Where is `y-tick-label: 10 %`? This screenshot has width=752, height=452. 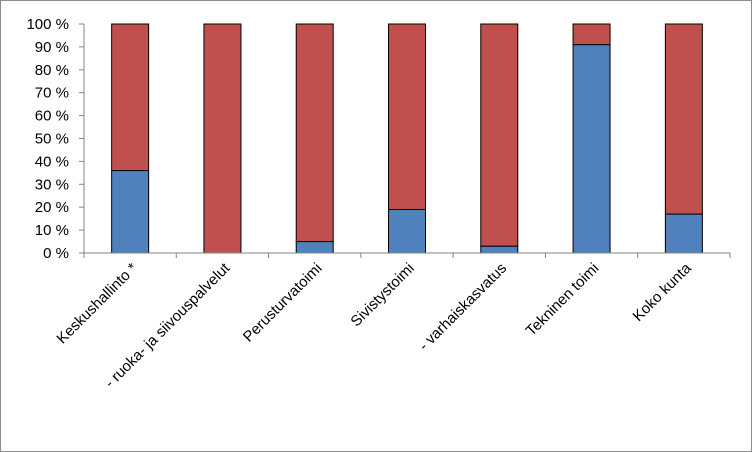
y-tick-label: 10 % is located at coordinates (52, 230).